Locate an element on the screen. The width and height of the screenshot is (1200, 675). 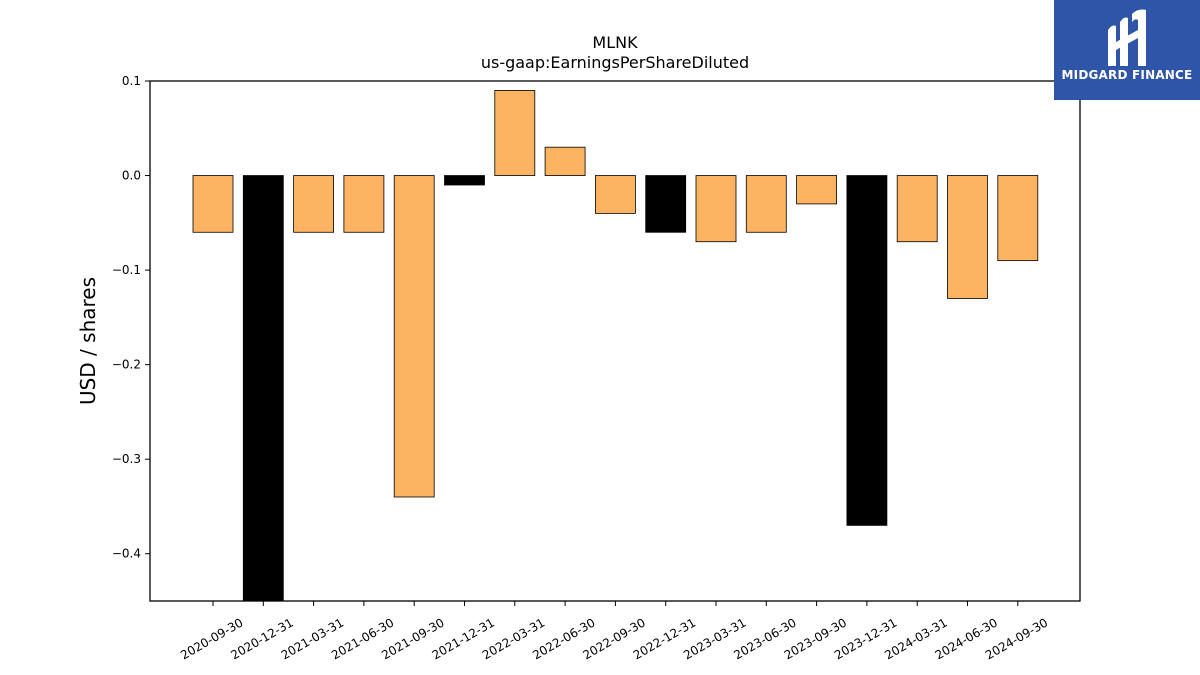
y-tick-label: −0.3 is located at coordinates (126, 459).